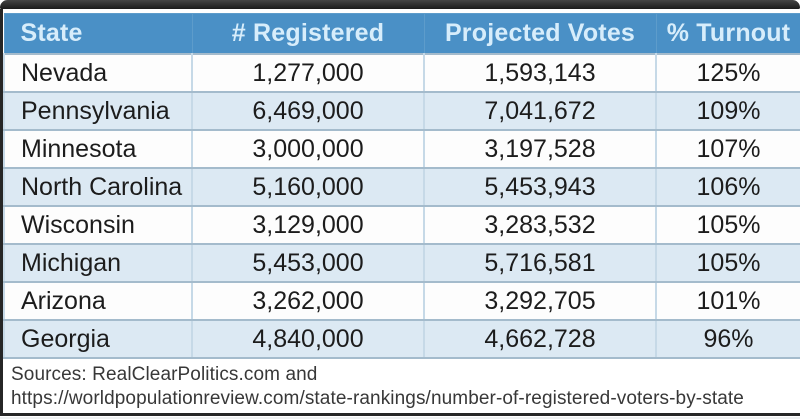 The height and width of the screenshot is (419, 800). Describe the element at coordinates (400, 417) in the screenshot. I see `page-background-strip` at that location.